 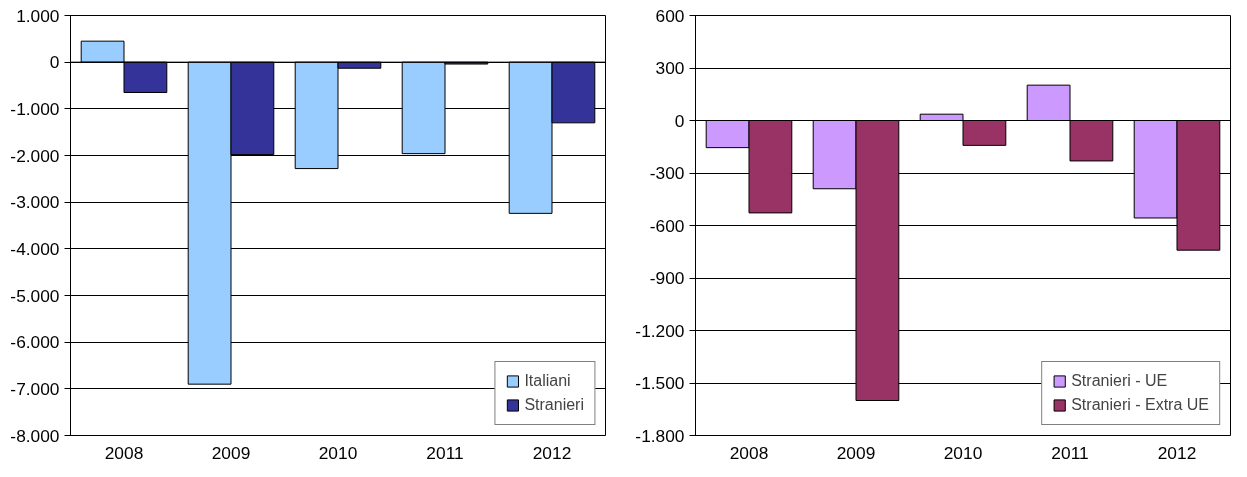 I want to click on legend-label: Italiani, so click(x=547, y=381).